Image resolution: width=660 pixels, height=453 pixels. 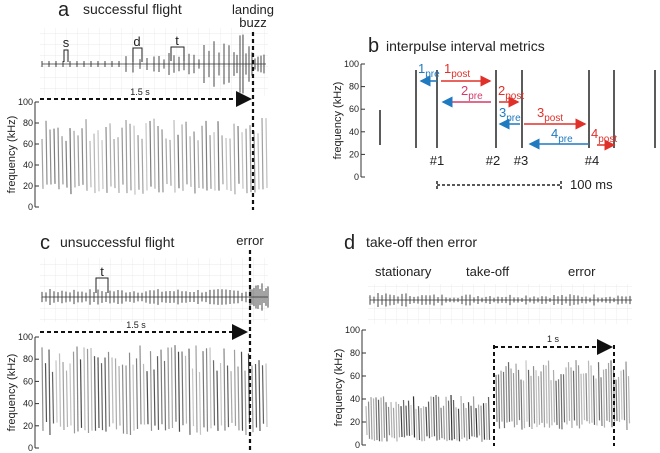 I want to click on panel-title: unsuccessful flight, so click(x=117, y=242).